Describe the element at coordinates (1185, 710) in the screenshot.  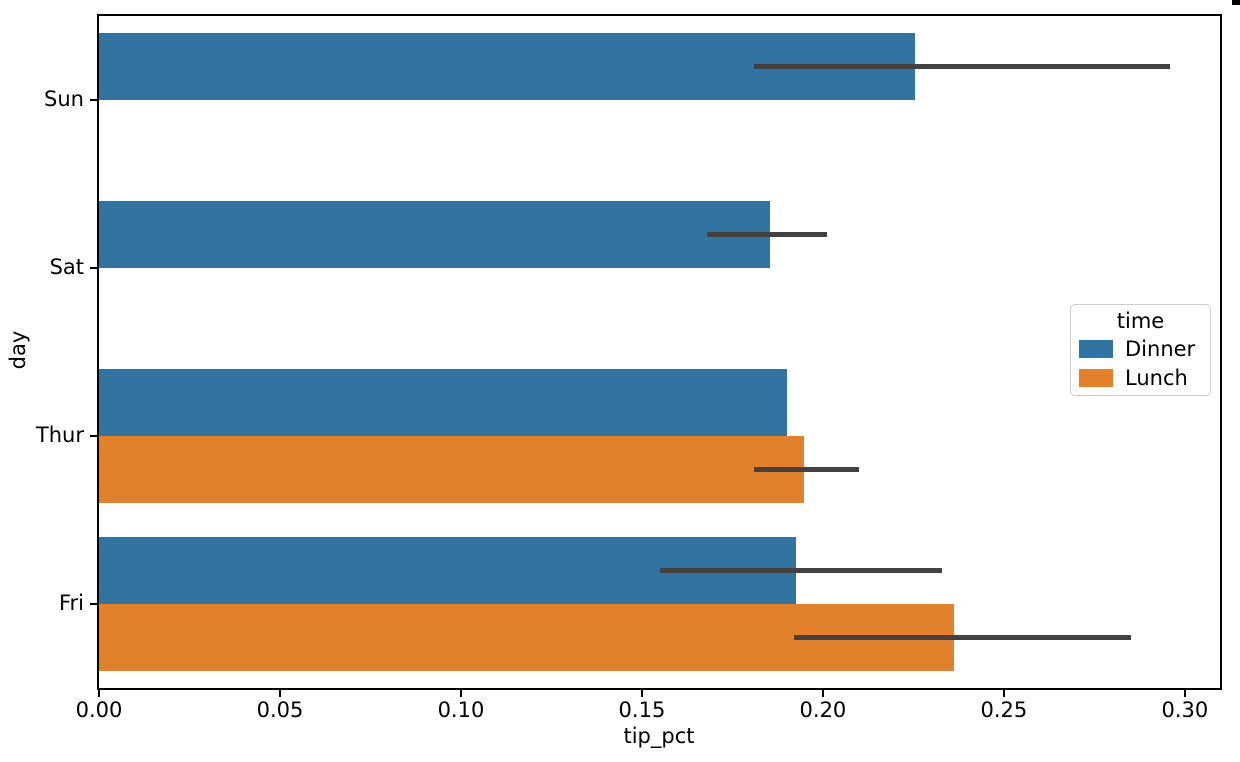
I see `x-tick-label: 0.30` at that location.